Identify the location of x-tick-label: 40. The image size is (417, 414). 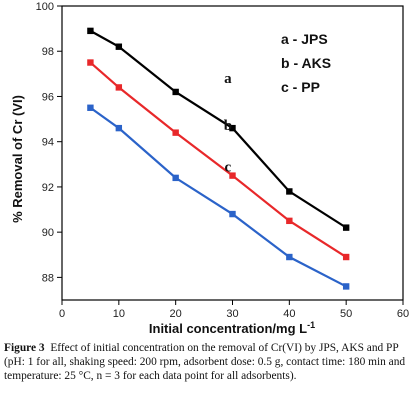
(289, 314).